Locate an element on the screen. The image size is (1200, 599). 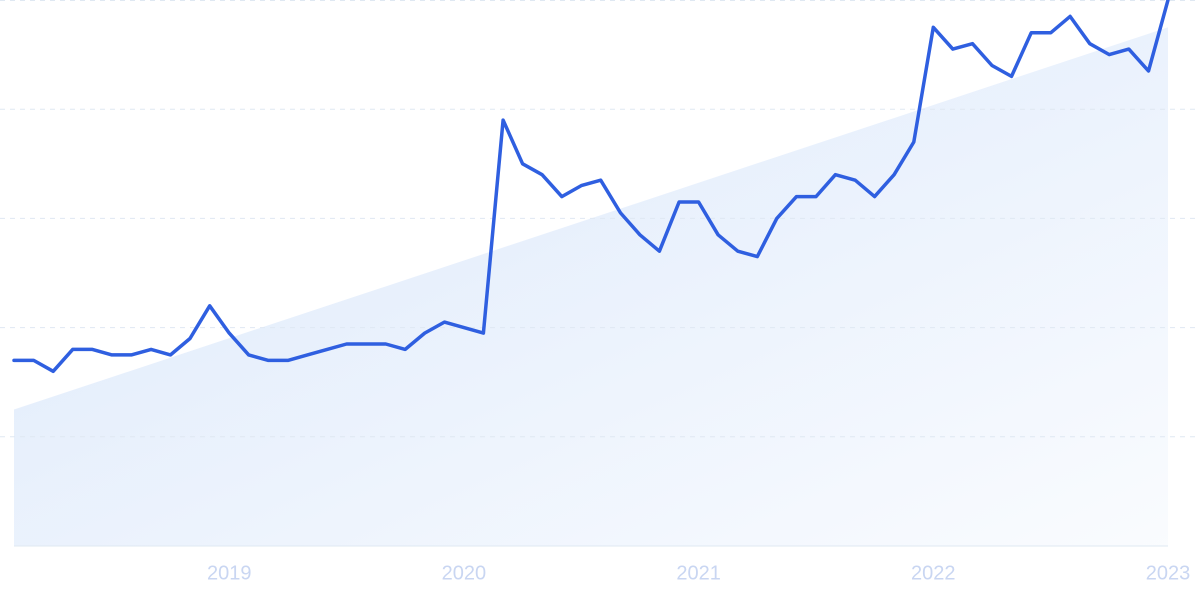
x-tick-label: 2020 is located at coordinates (464, 573).